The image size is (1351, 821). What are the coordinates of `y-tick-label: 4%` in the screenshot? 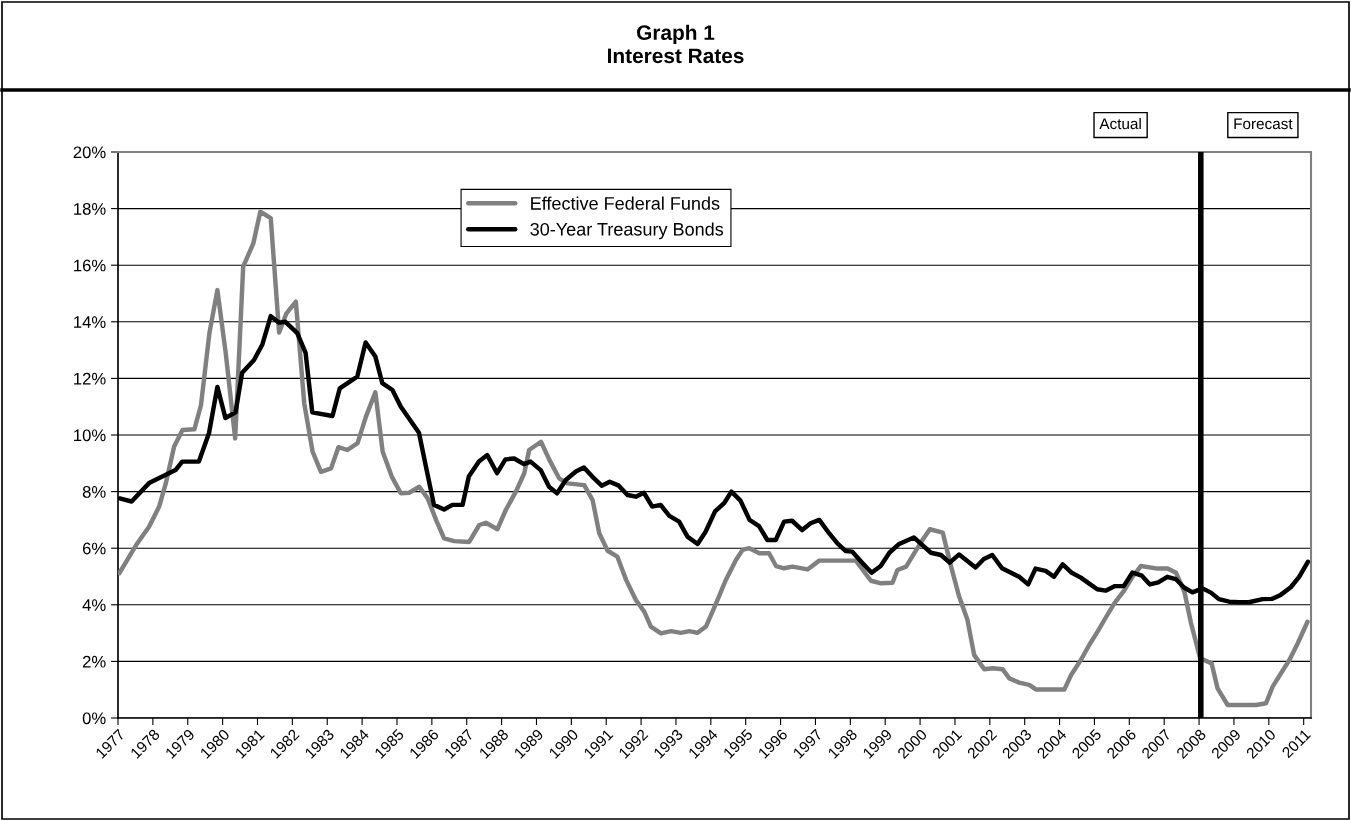 It's located at (94, 605).